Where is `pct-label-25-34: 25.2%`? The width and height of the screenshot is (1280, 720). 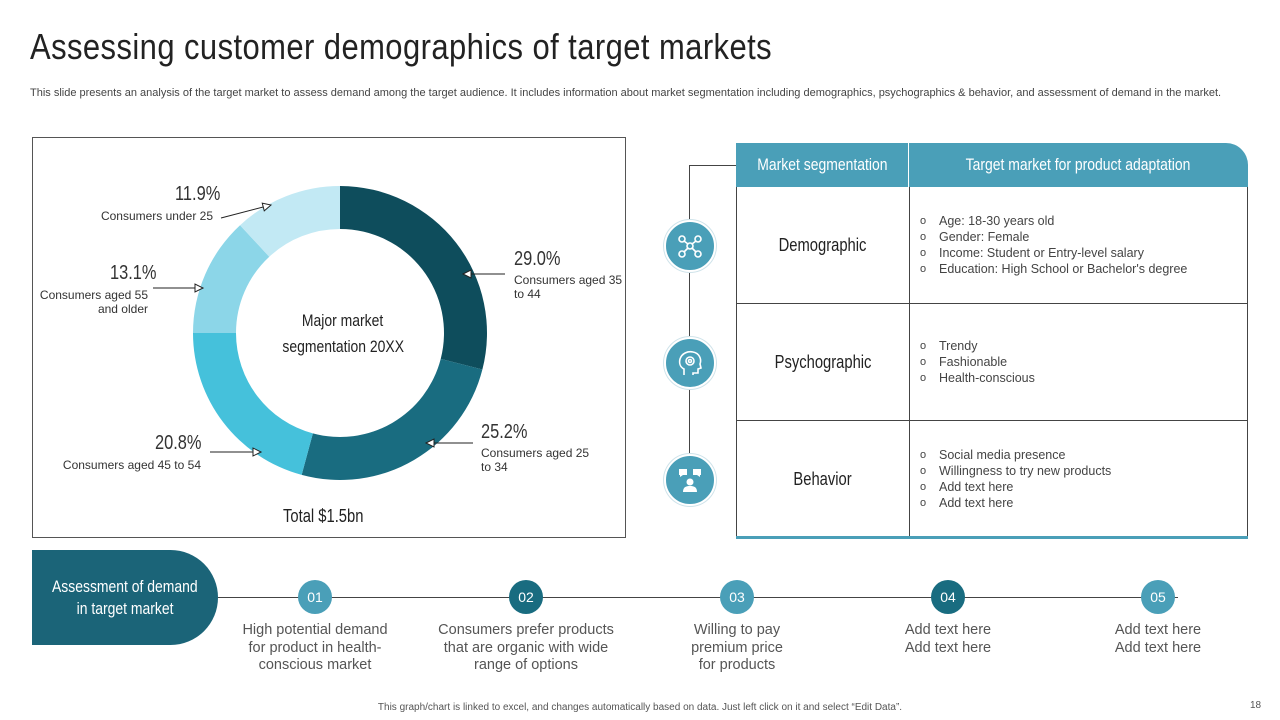 pct-label-25-34: 25.2% is located at coordinates (504, 432).